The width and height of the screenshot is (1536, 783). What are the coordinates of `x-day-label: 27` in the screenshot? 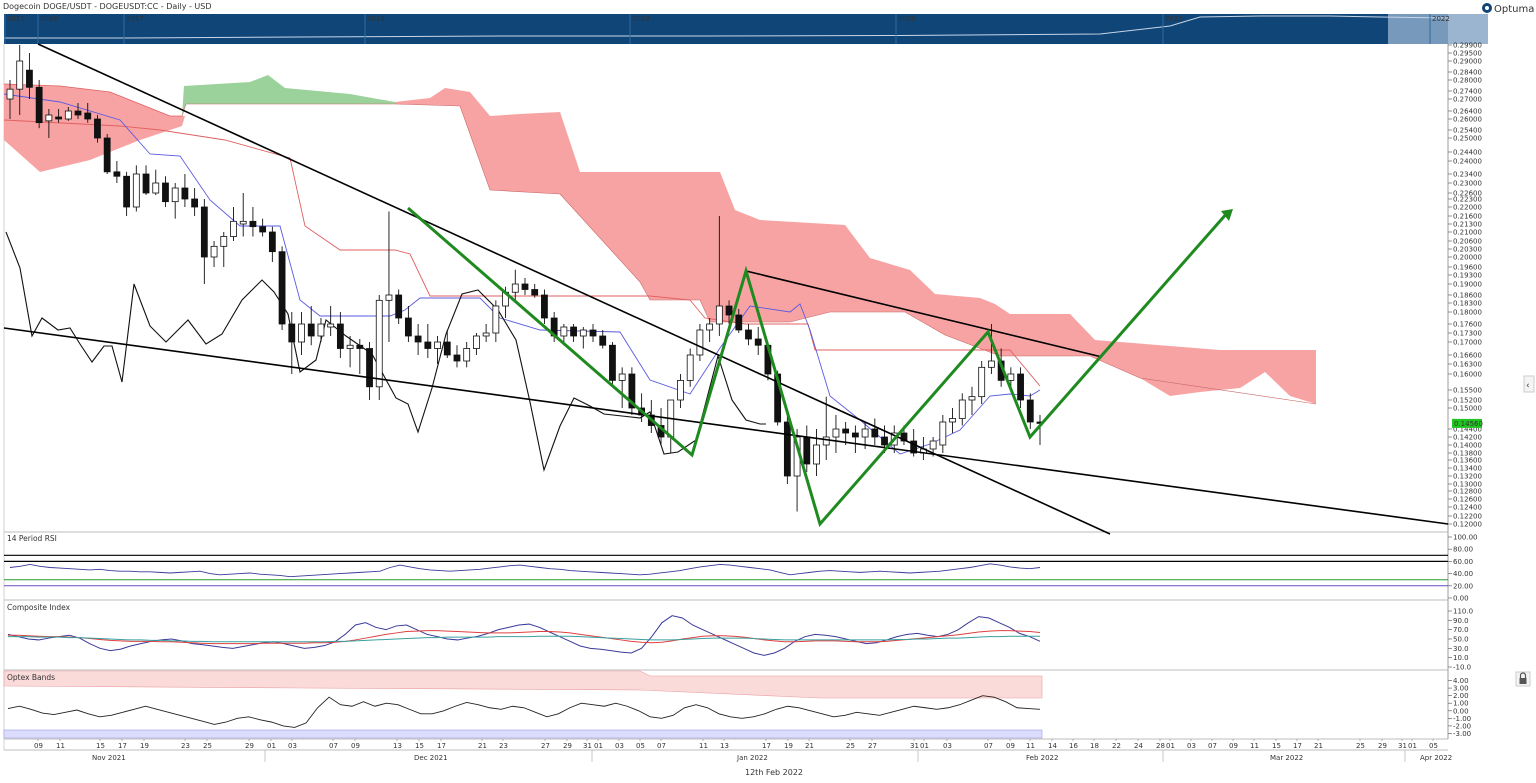 It's located at (872, 746).